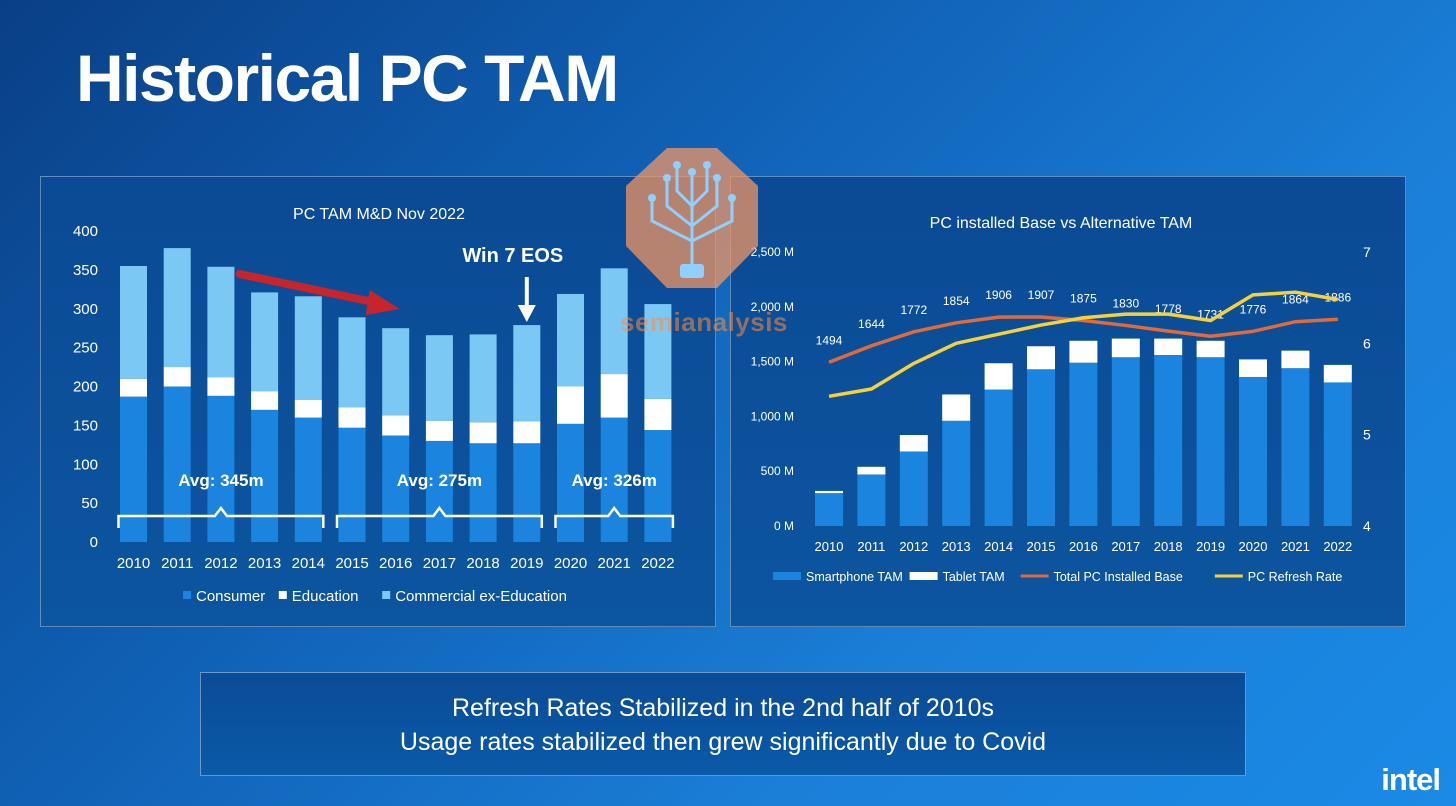 The image size is (1456, 806). Describe the element at coordinates (772, 307) in the screenshot. I see `y-tick-label: 2,000 M` at that location.